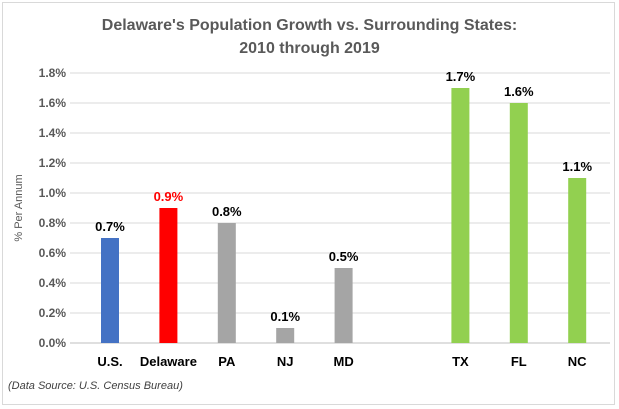  What do you see at coordinates (53, 283) in the screenshot?
I see `y-tick-label: 0.4%` at bounding box center [53, 283].